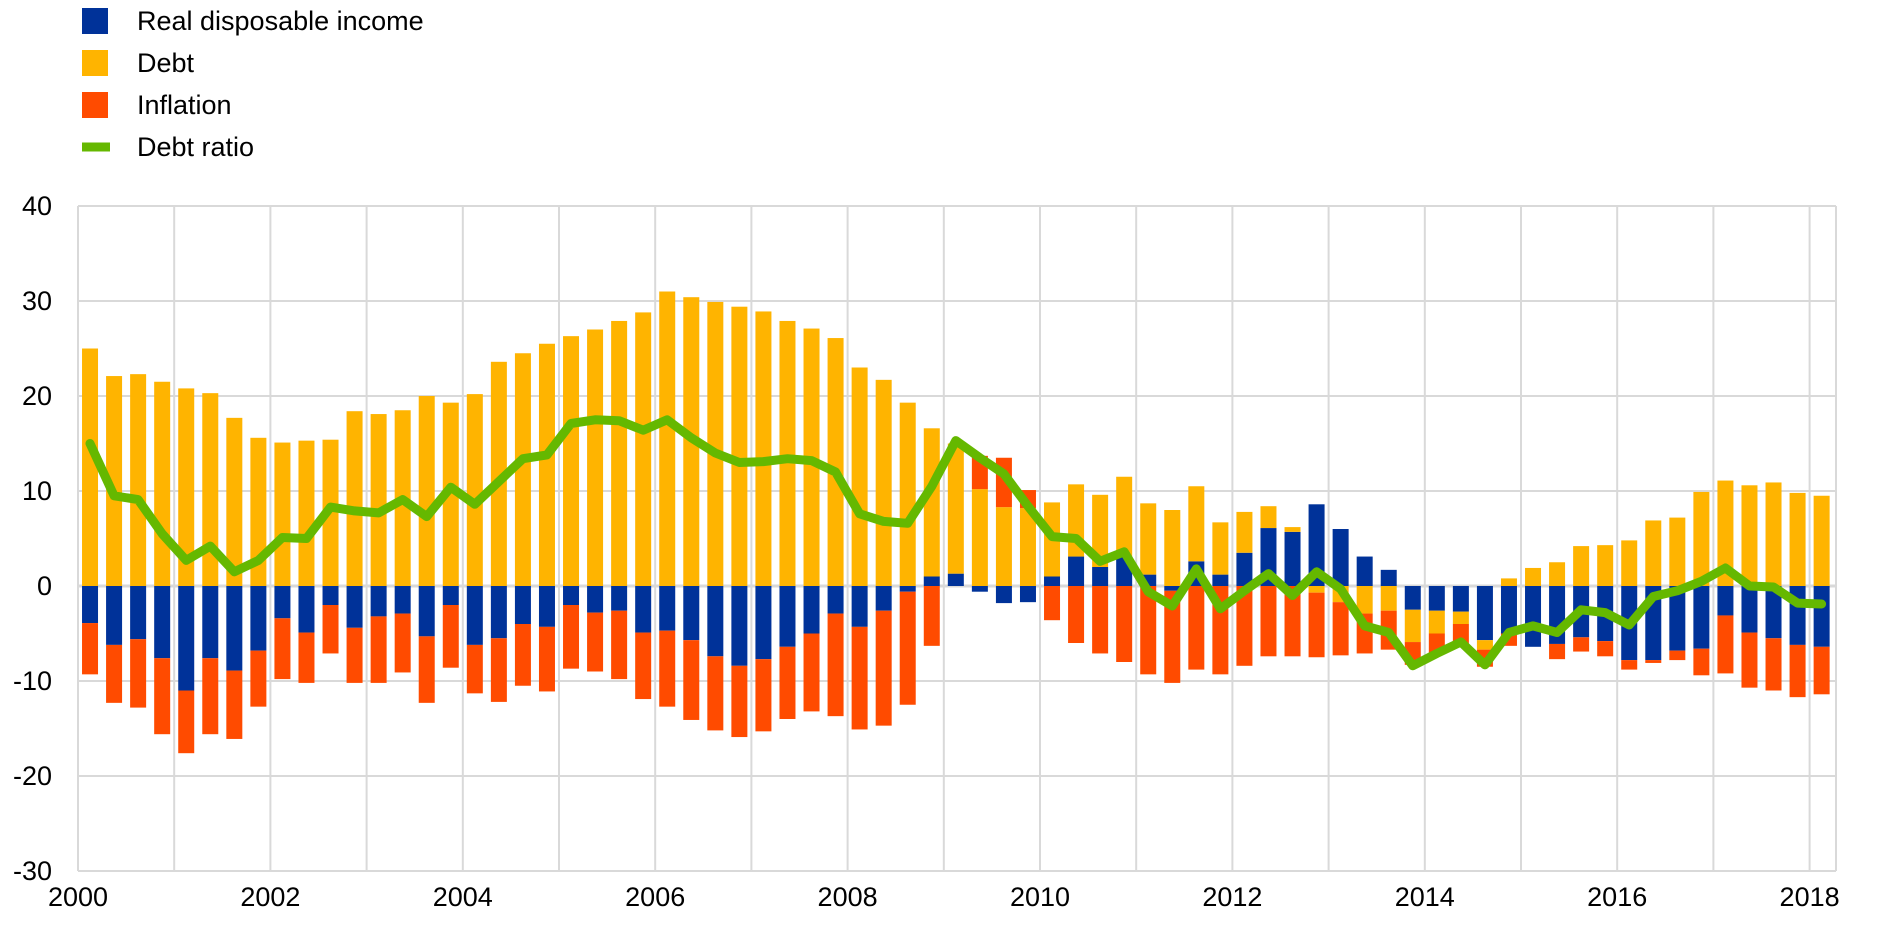  What do you see at coordinates (195, 147) in the screenshot?
I see `legend-label: Debt ratio` at bounding box center [195, 147].